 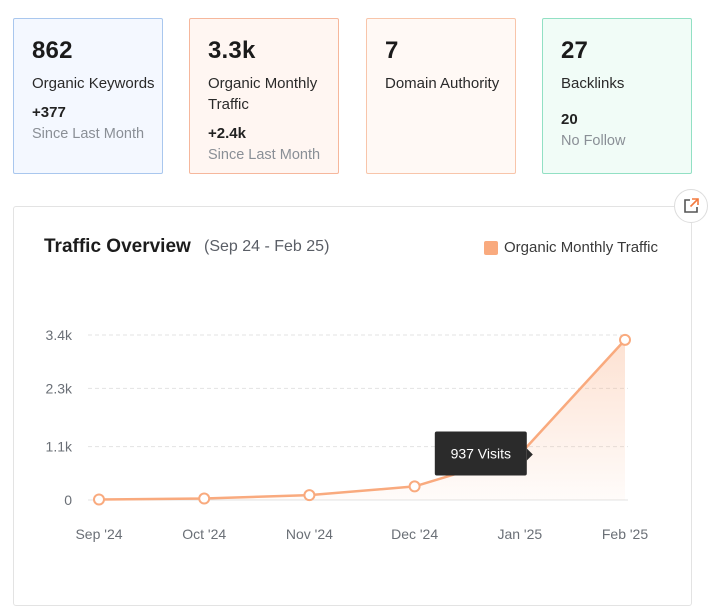 I want to click on card-label: Domain Authority, so click(x=442, y=83).